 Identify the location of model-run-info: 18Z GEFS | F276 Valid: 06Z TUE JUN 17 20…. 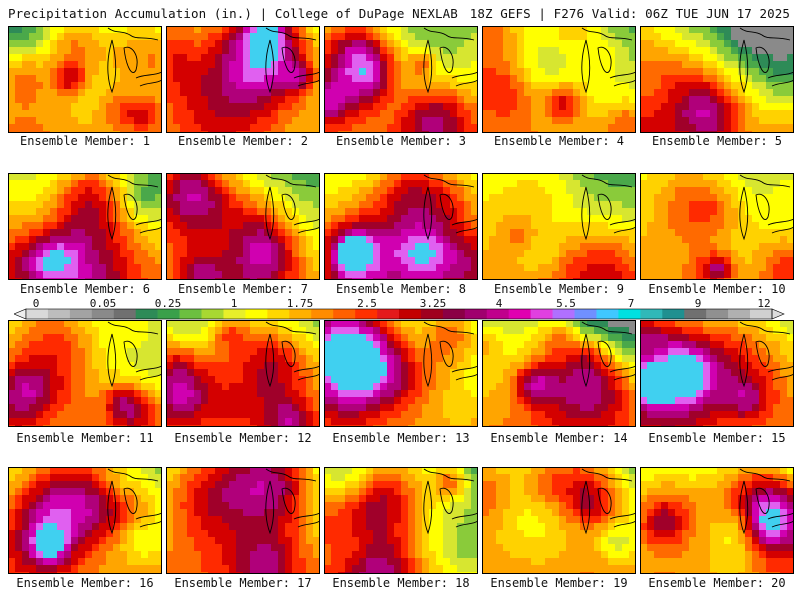
(629, 13).